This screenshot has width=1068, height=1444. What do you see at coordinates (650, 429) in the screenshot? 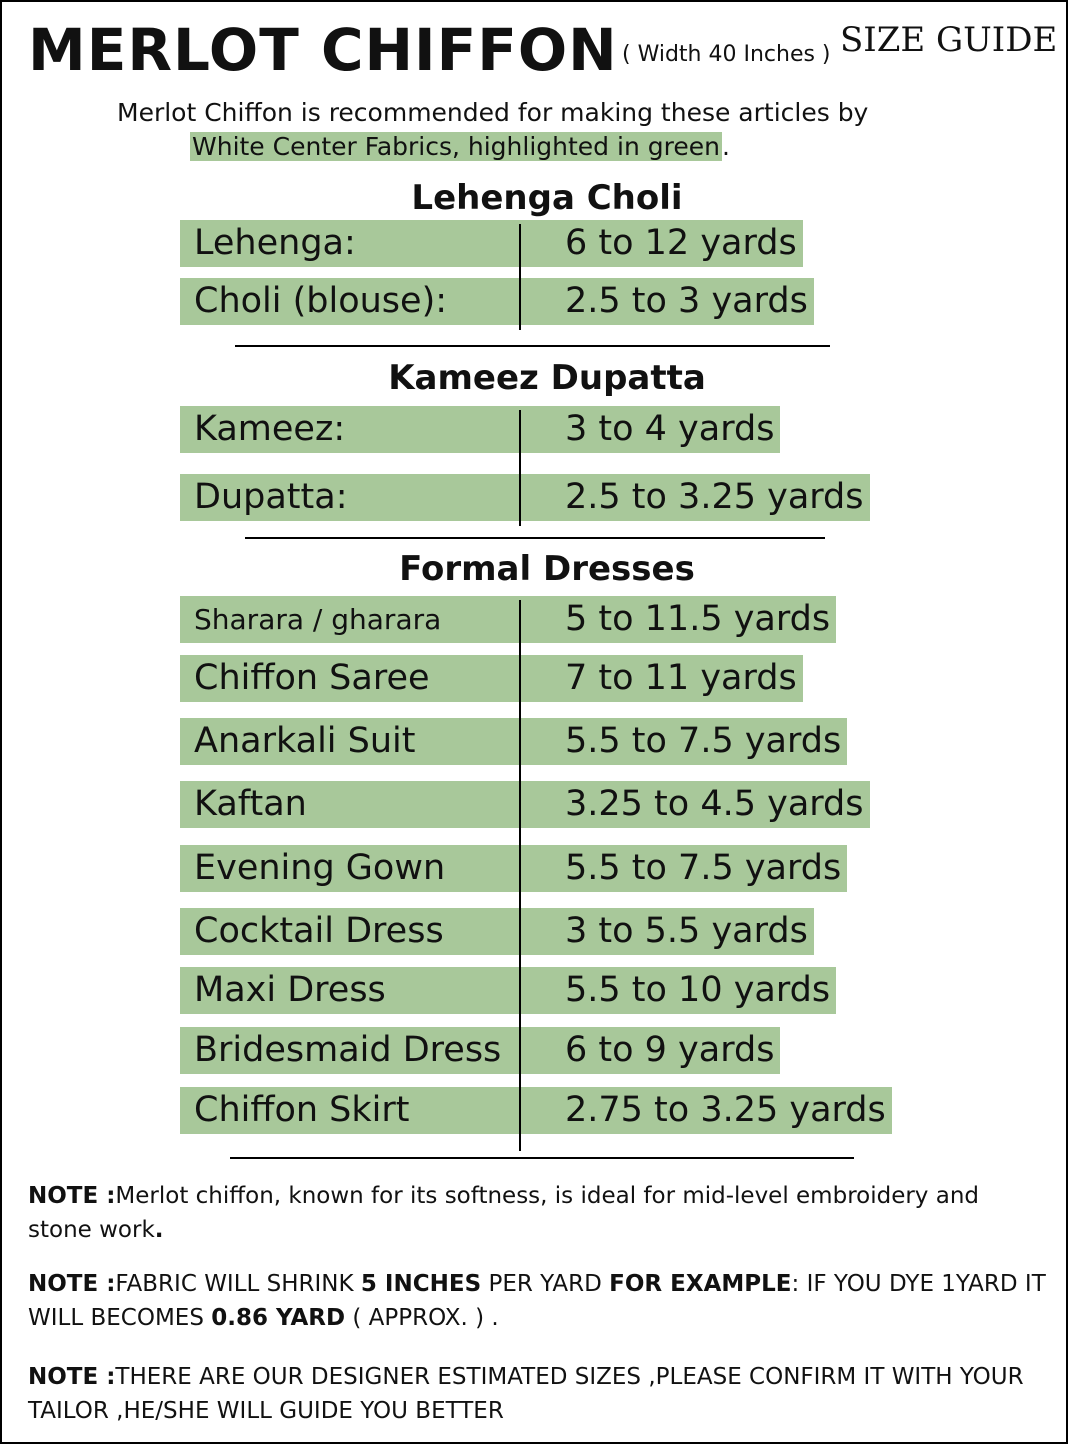
I see `item-yardage: 3 to 4 yards` at bounding box center [650, 429].